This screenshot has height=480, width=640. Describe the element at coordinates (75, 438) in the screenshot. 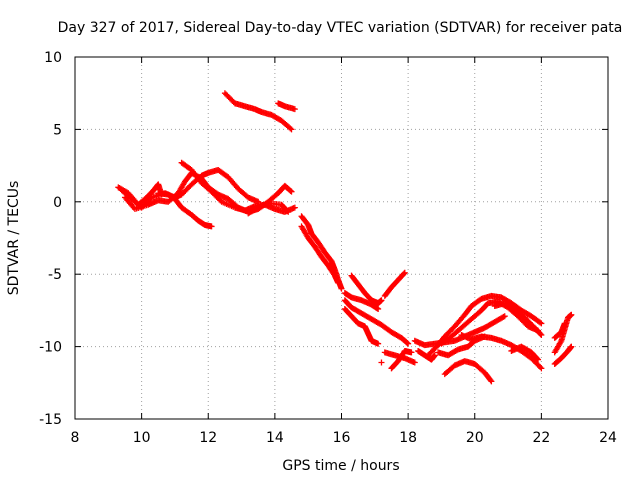

I see `x-tick-label: 8` at that location.